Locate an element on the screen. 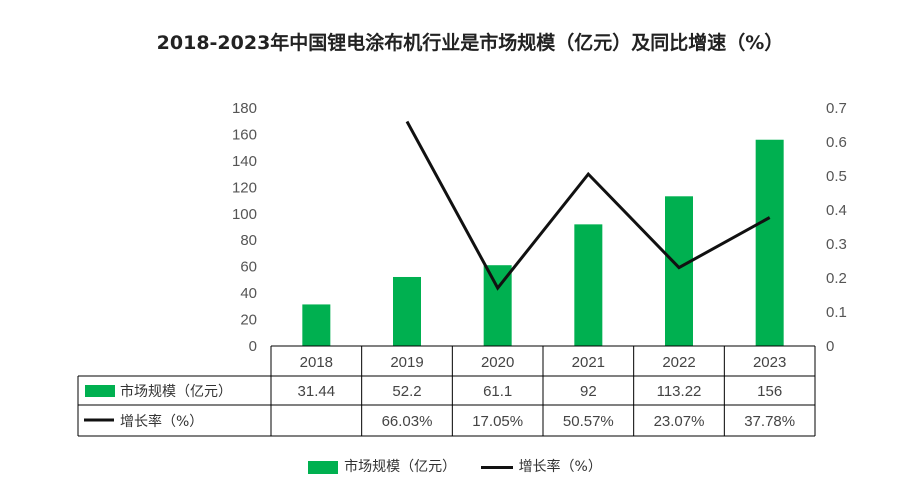 The height and width of the screenshot is (494, 910). x-tick-label: 2018 is located at coordinates (316, 362).